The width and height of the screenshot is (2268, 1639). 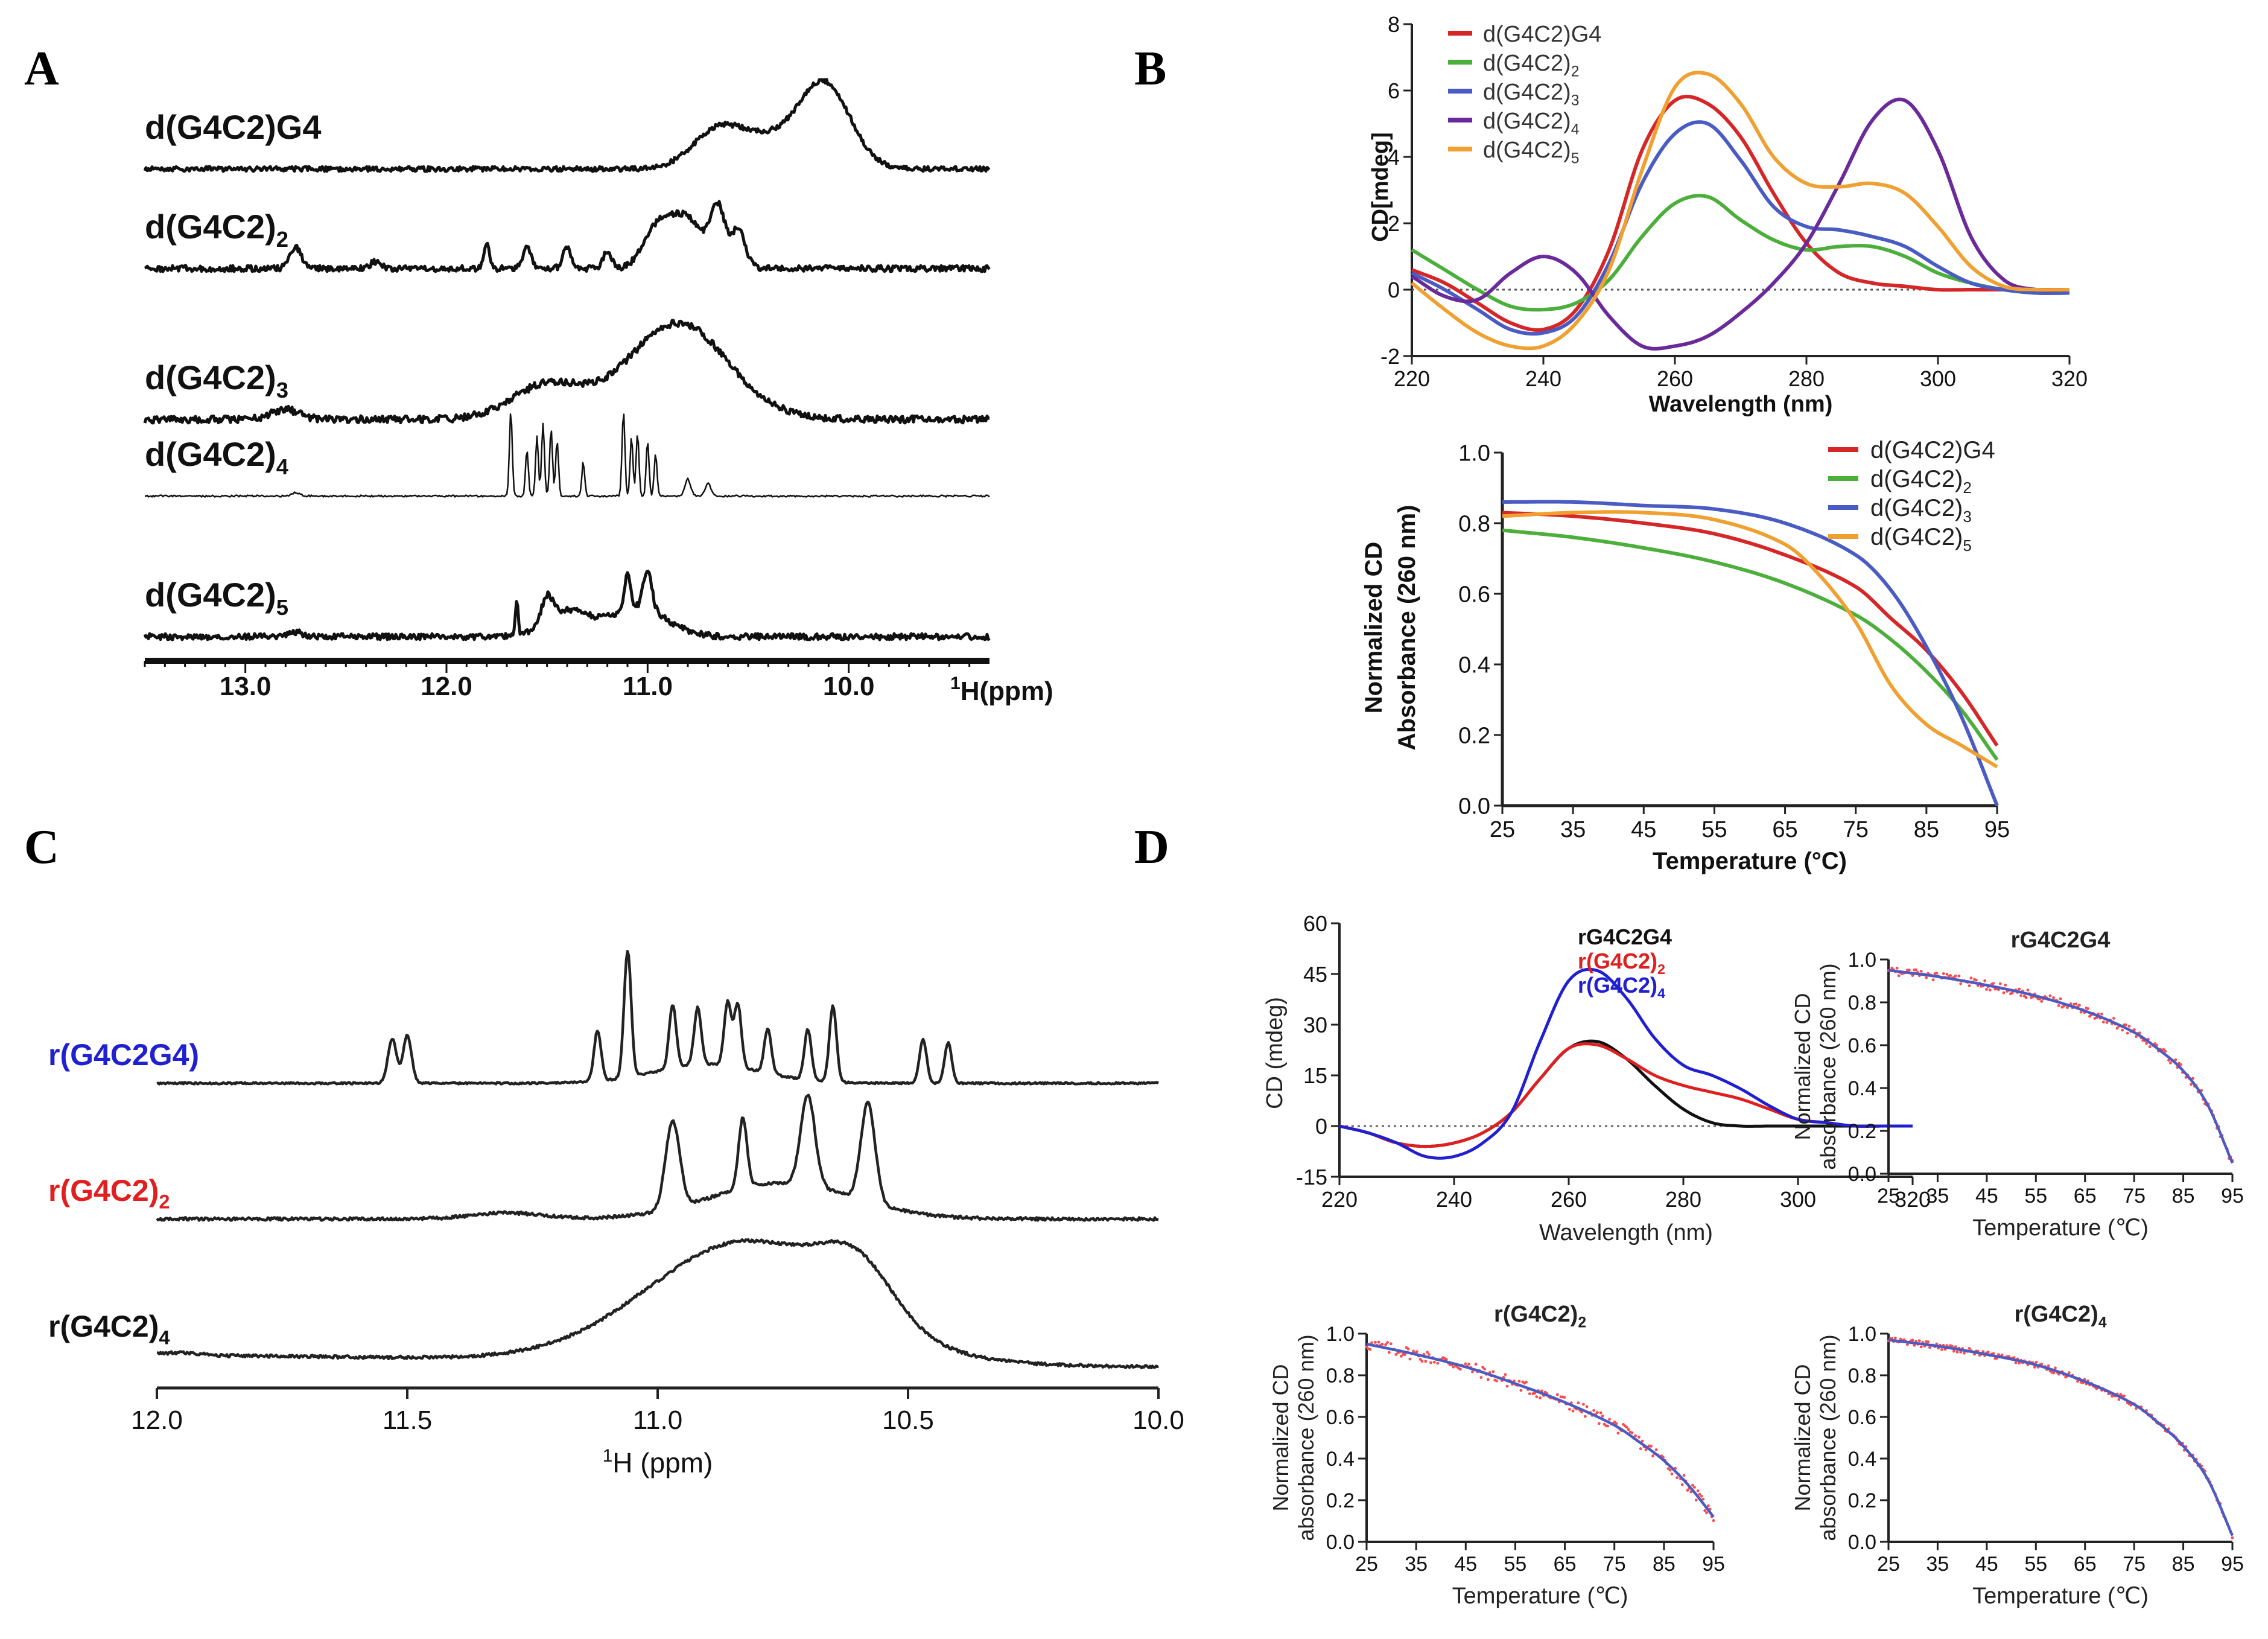 I want to click on label-main: d(G4C2)G4, so click(x=1932, y=450).